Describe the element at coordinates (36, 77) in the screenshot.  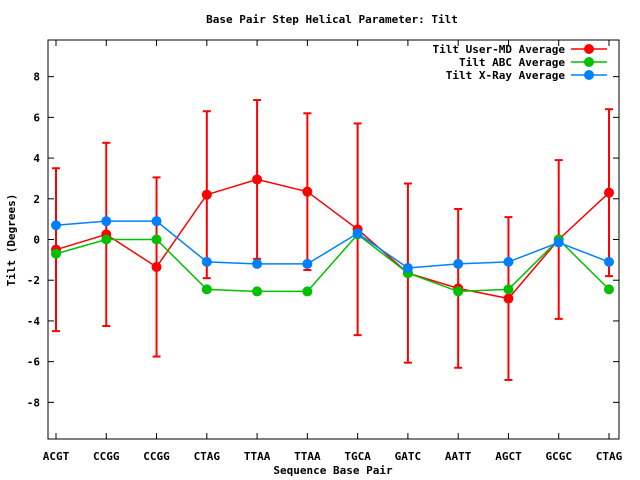
I see `y-tick-label: 8` at that location.